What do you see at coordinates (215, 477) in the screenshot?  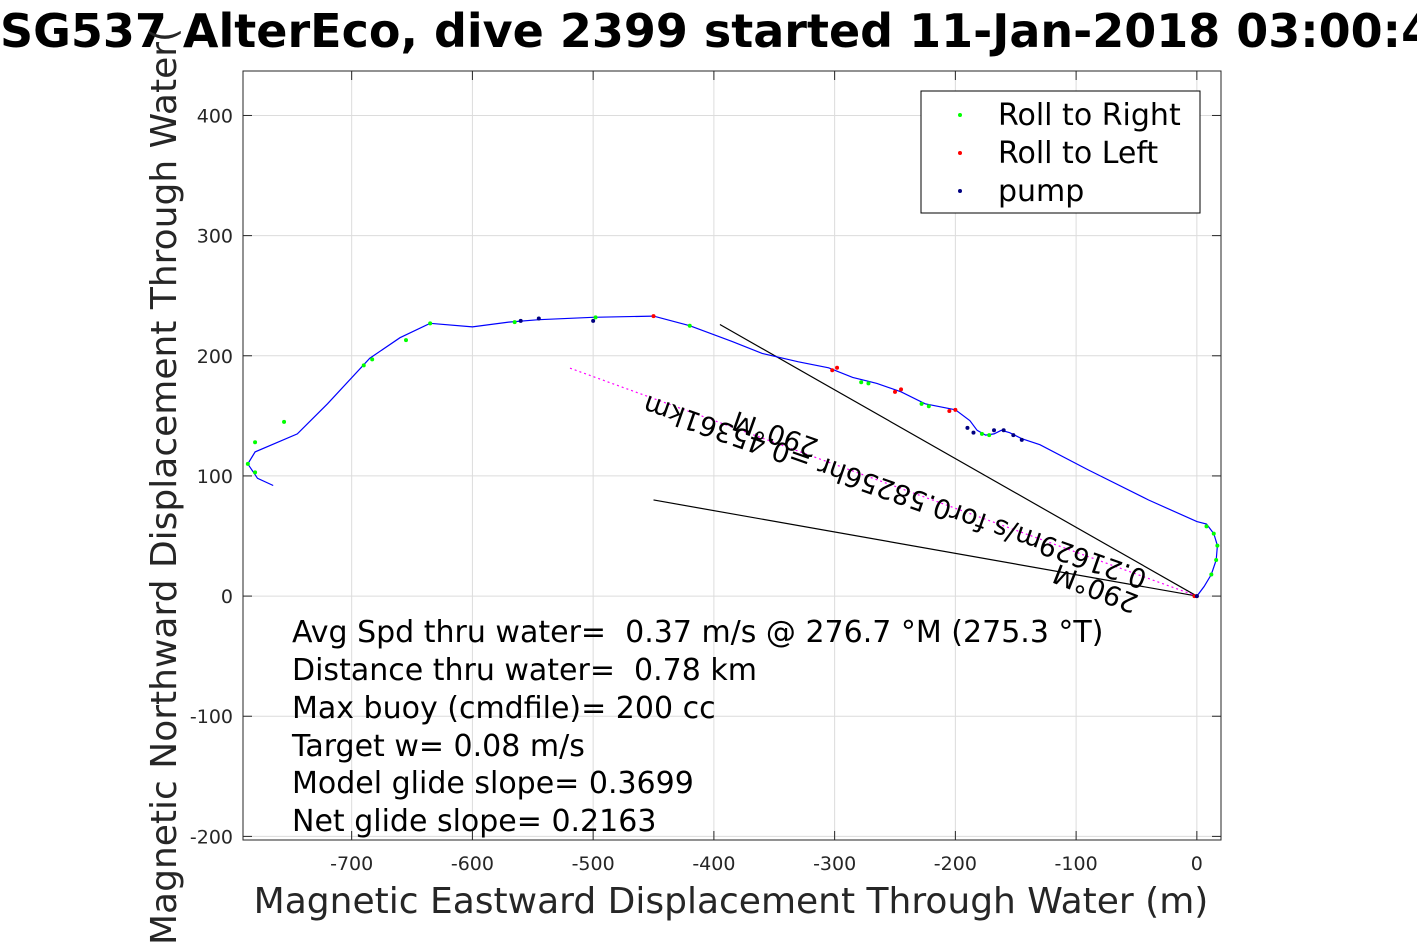 I see `y-tick-label: 100` at bounding box center [215, 477].